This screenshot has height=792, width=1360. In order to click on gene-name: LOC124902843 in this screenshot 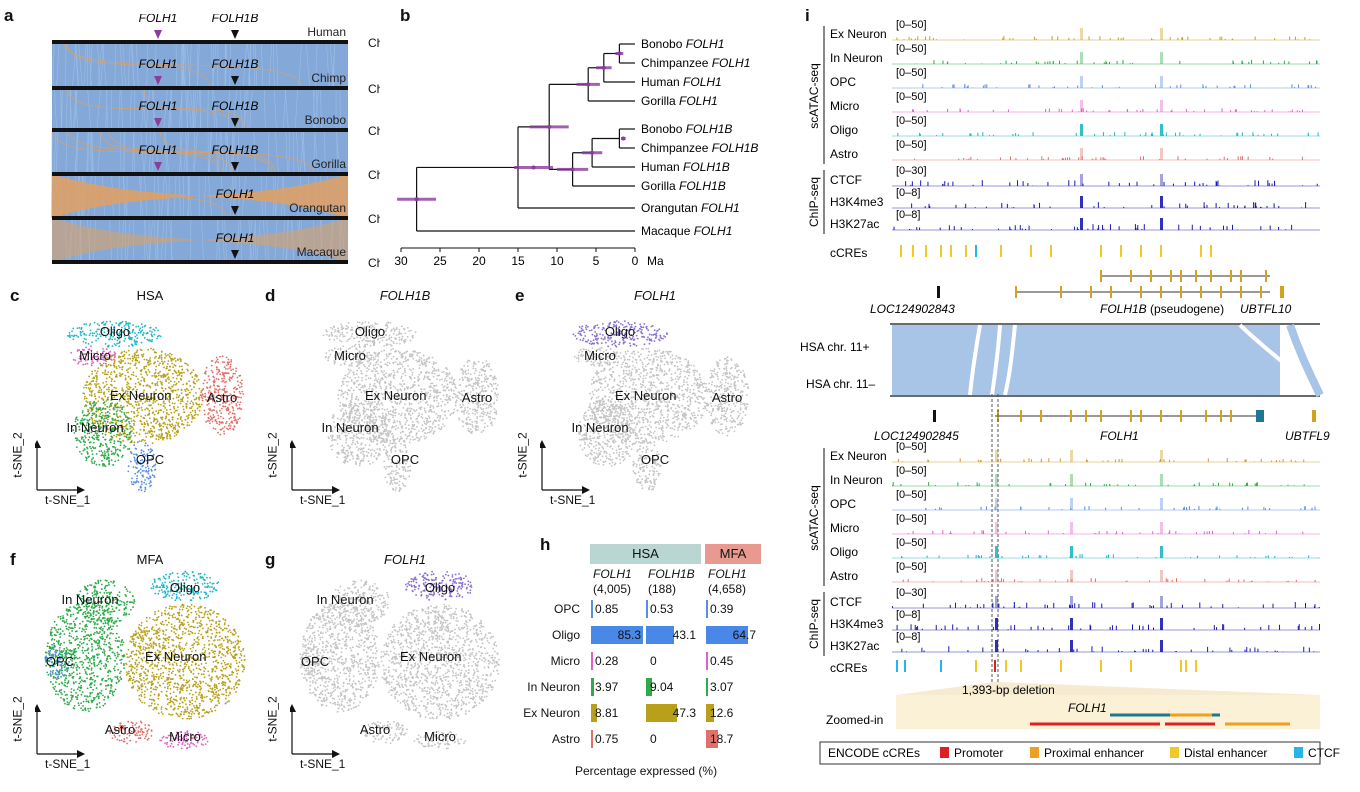, I will do `click(912, 309)`.